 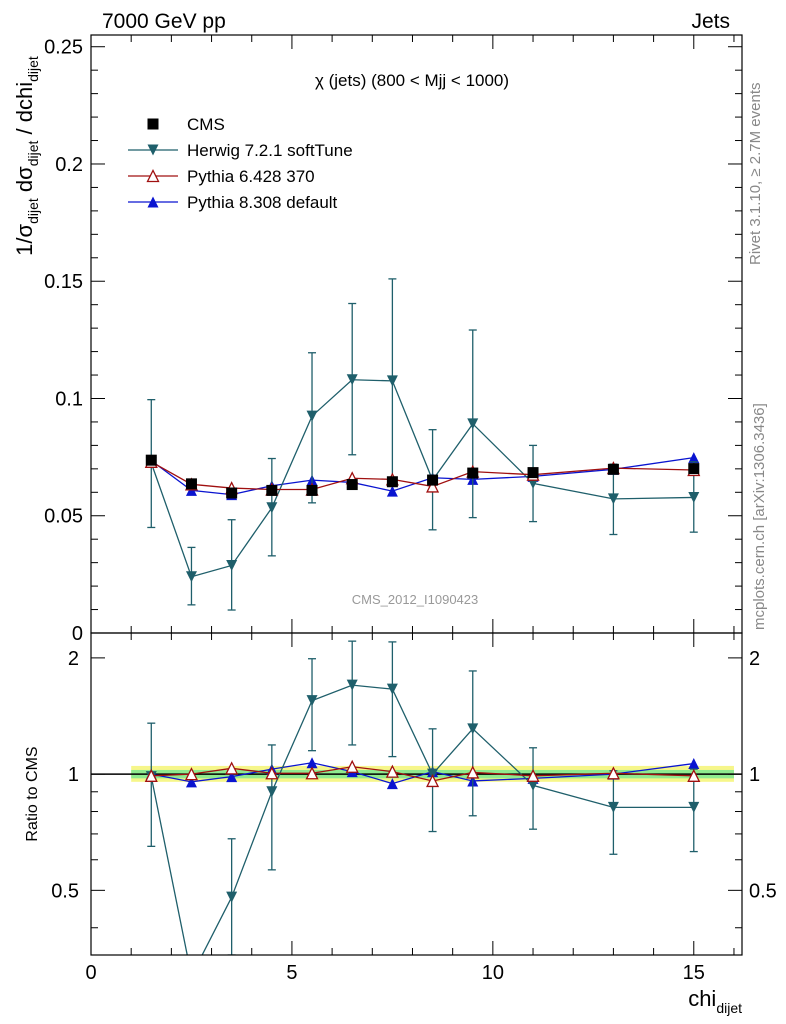 I want to click on x-tick-label: 5, so click(x=291, y=973).